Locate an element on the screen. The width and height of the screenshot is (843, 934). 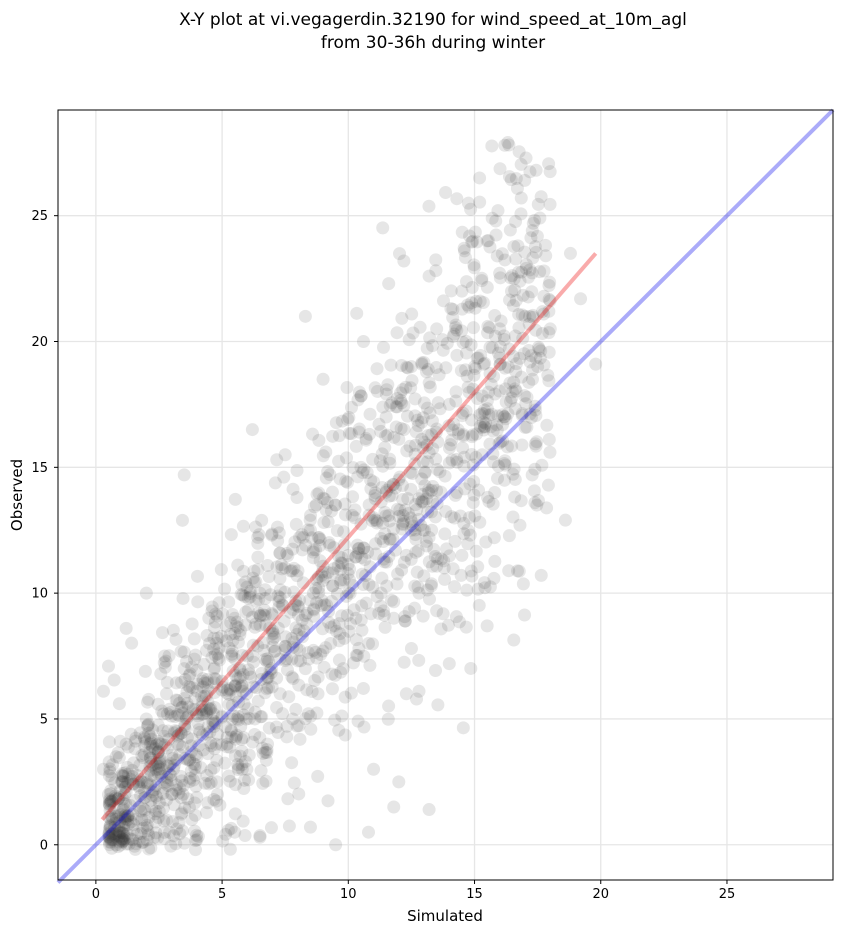
x-tick-label: 10 is located at coordinates (348, 894).